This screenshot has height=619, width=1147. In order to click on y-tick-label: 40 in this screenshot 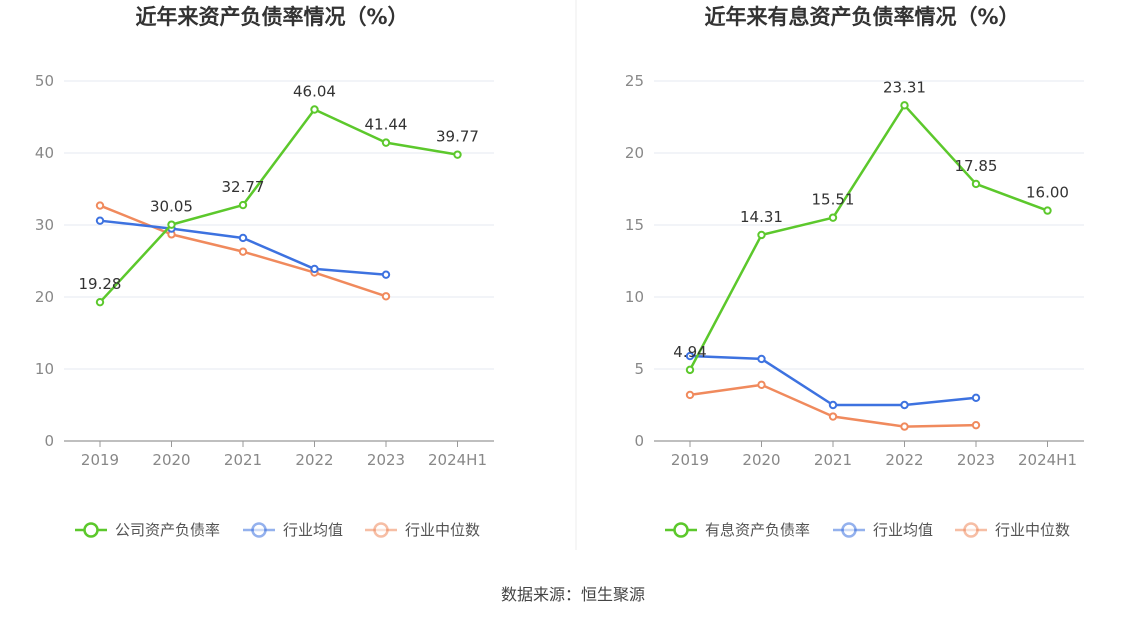, I will do `click(44, 153)`.